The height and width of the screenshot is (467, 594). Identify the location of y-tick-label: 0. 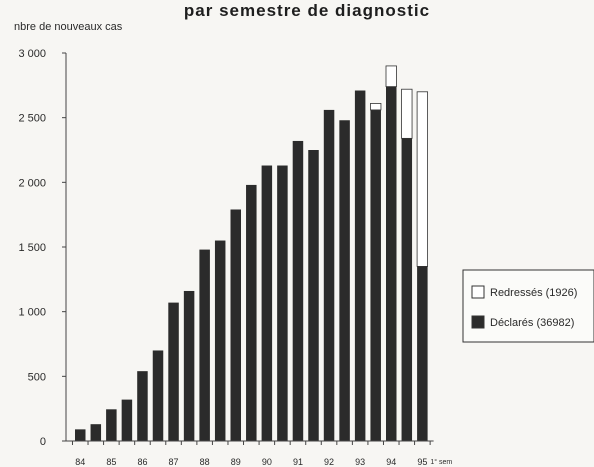
(43, 442).